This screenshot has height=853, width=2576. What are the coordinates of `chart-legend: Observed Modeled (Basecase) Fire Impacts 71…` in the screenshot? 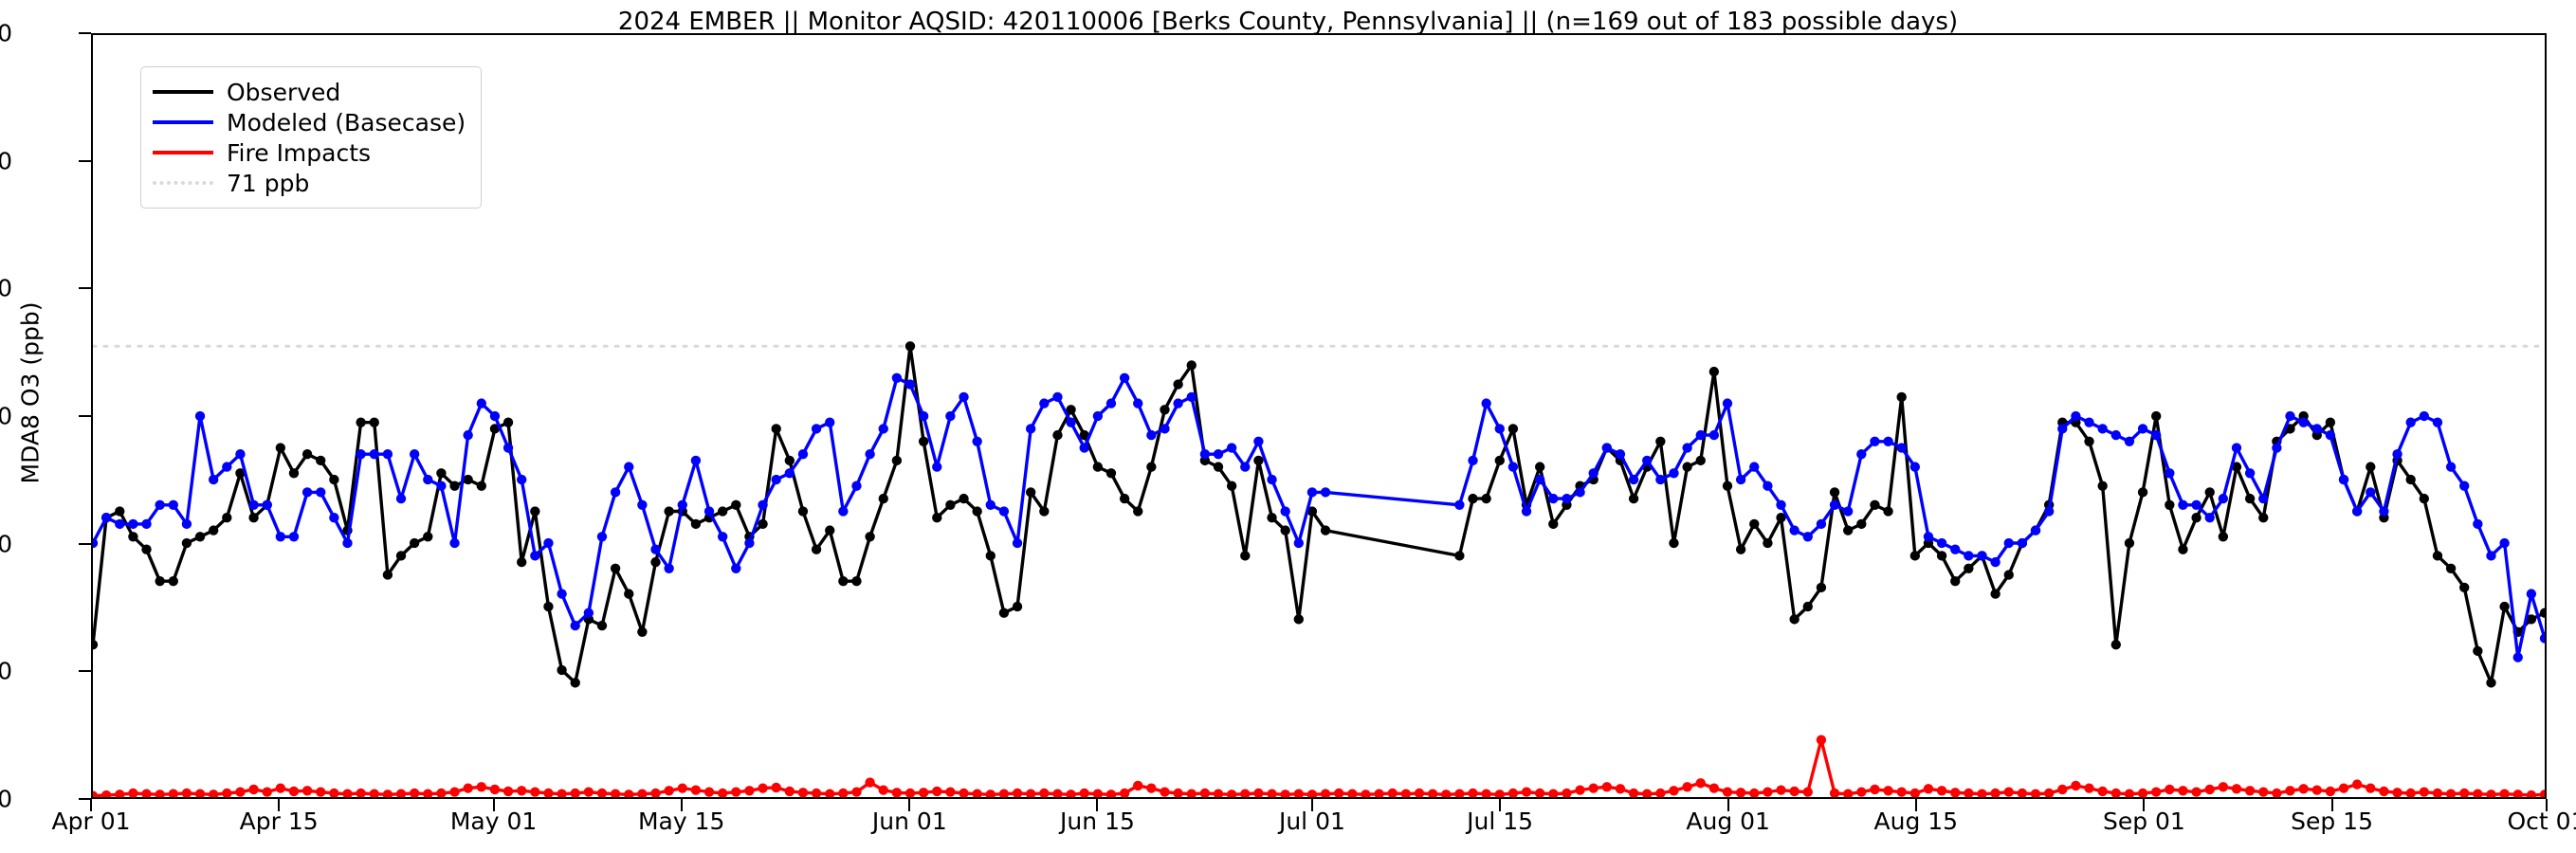 It's located at (311, 137).